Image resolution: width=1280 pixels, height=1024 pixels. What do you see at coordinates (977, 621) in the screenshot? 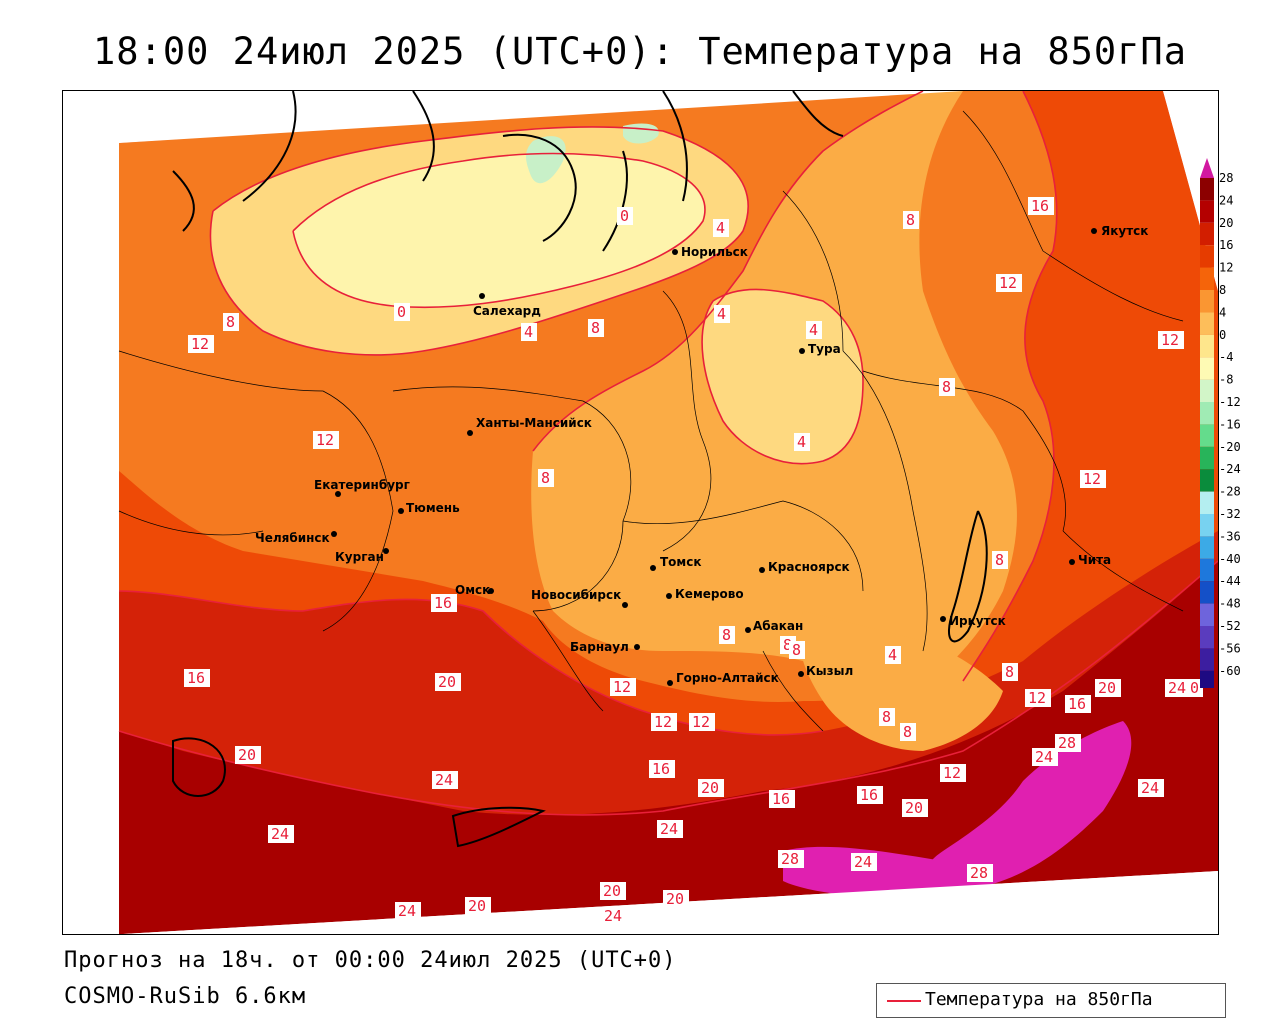
I see `city-label: Иркутск` at bounding box center [977, 621].